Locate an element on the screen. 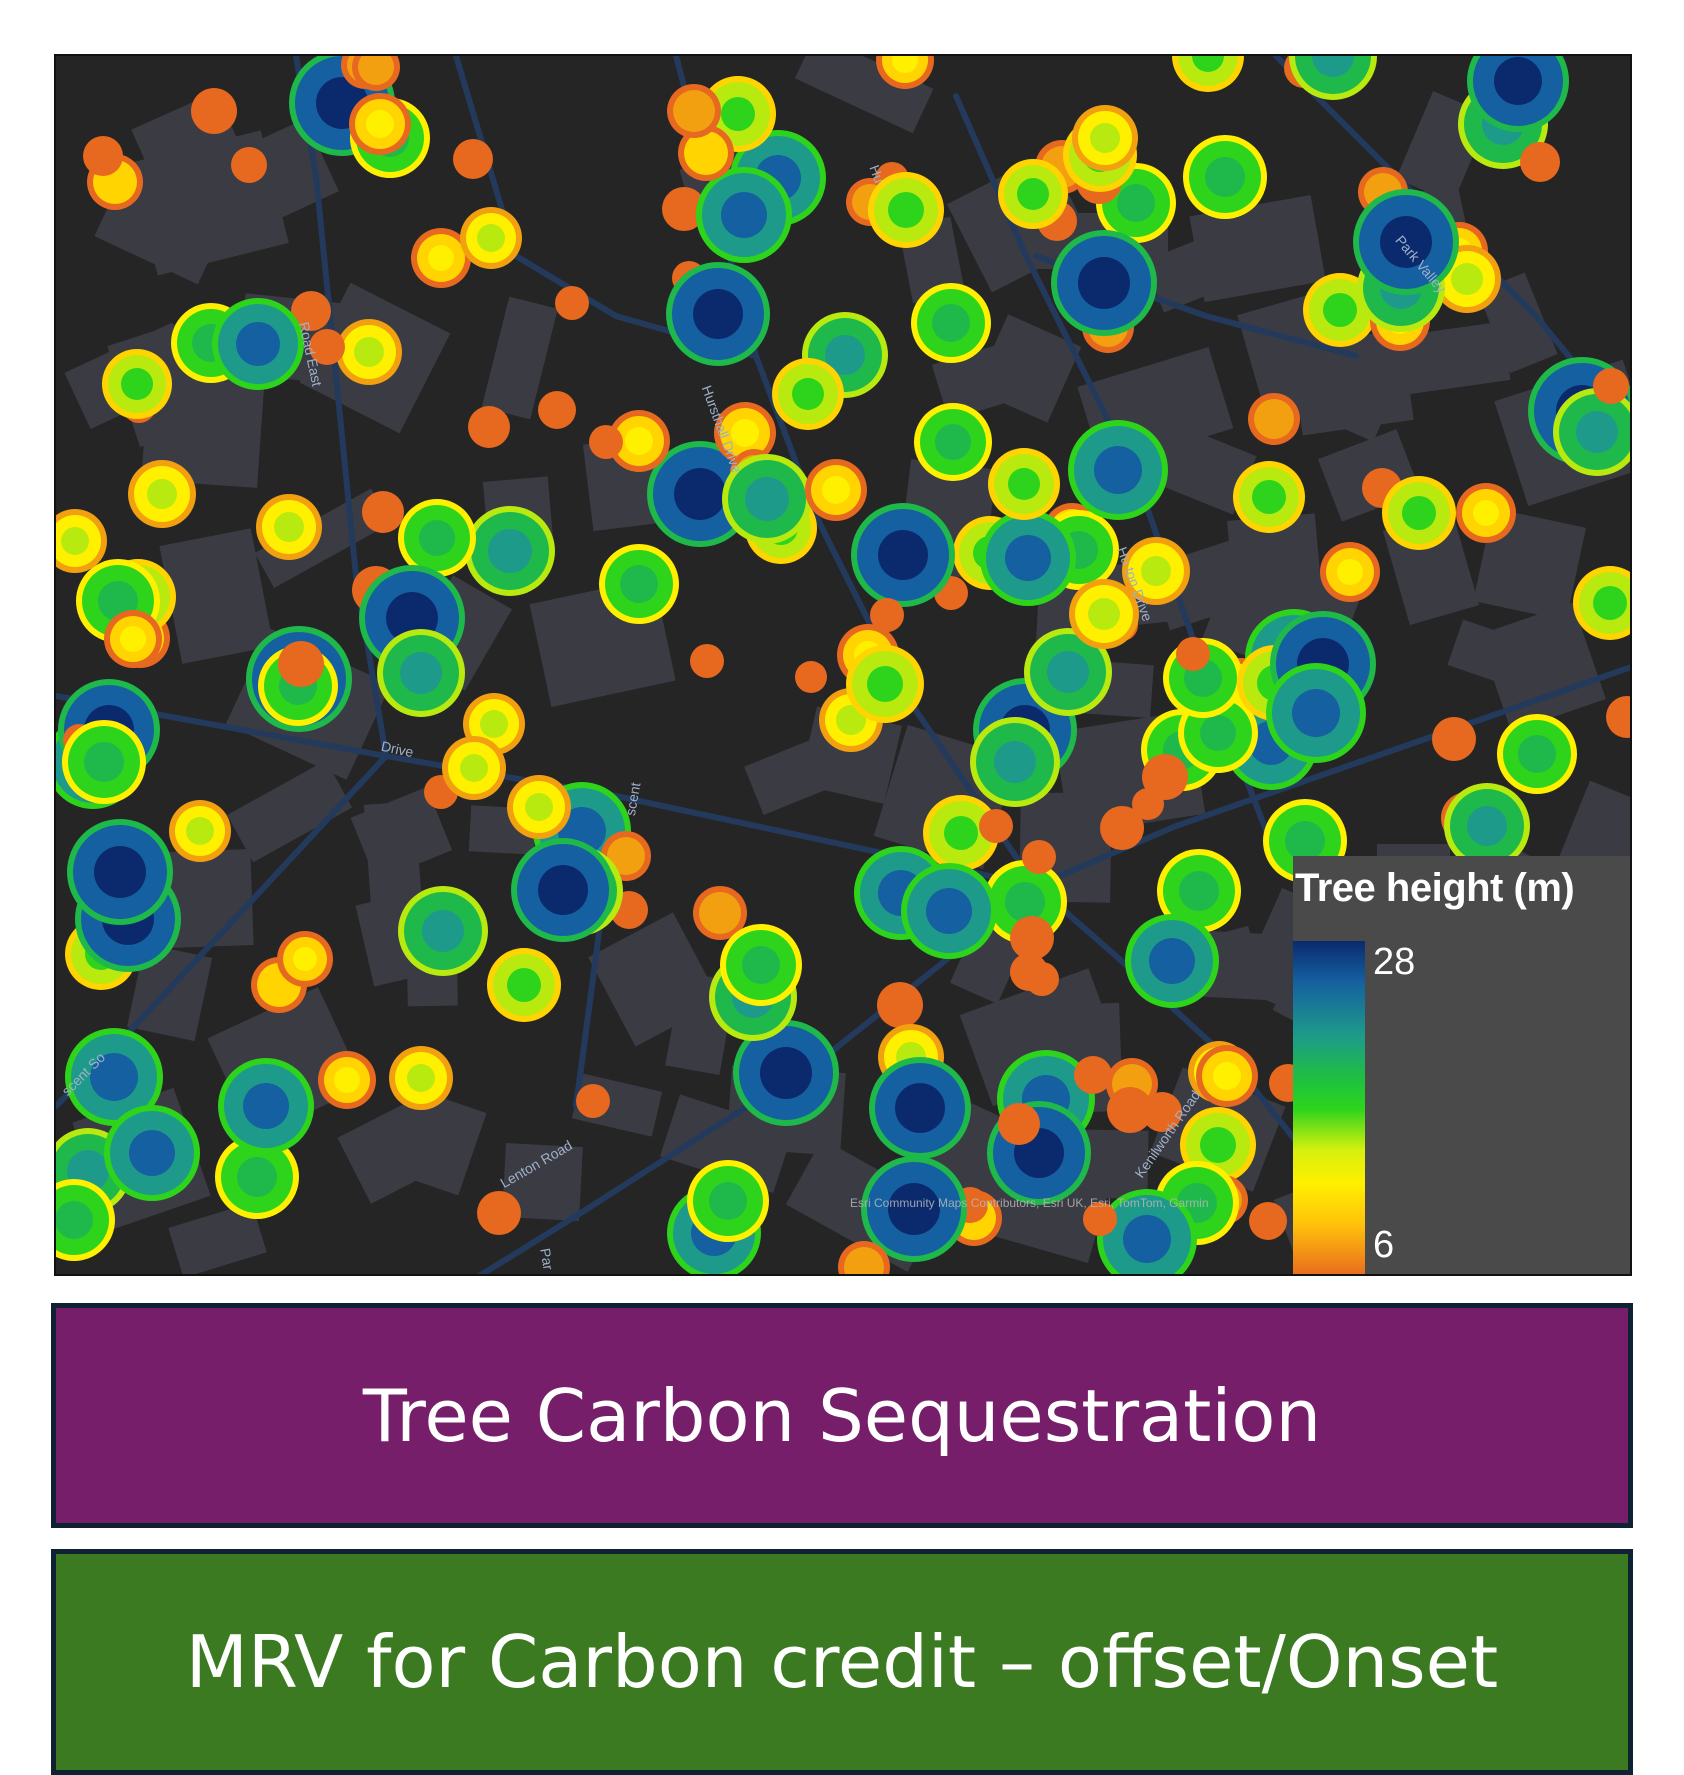  legend-min-value: 6 is located at coordinates (1384, 1245).